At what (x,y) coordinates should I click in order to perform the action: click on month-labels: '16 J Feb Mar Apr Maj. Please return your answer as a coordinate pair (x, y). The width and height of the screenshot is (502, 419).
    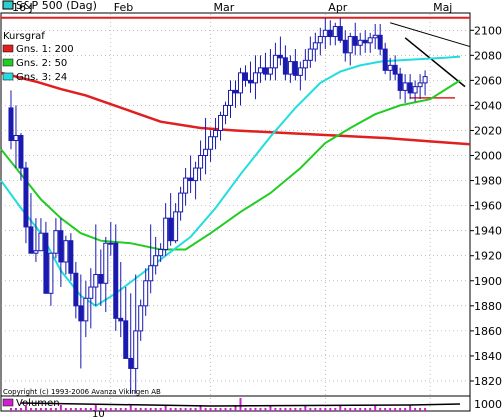
    Looking at the image, I should click on (230, 7).